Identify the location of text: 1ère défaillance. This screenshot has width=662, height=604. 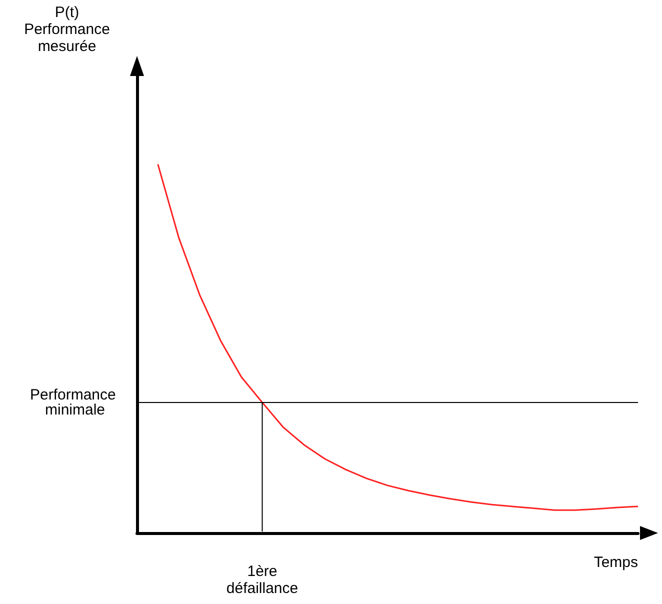
(262, 580).